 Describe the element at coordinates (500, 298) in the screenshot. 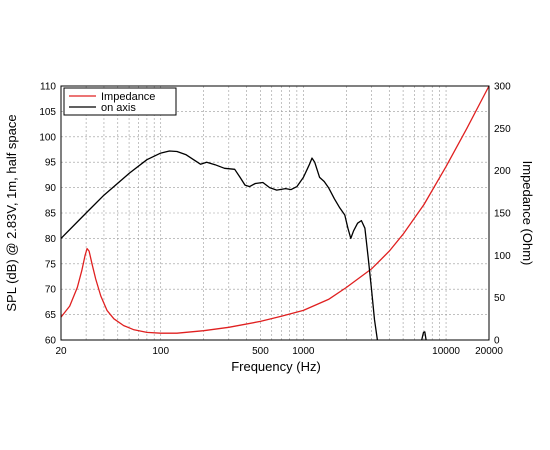

I see `right-y-tick-label: 50` at that location.